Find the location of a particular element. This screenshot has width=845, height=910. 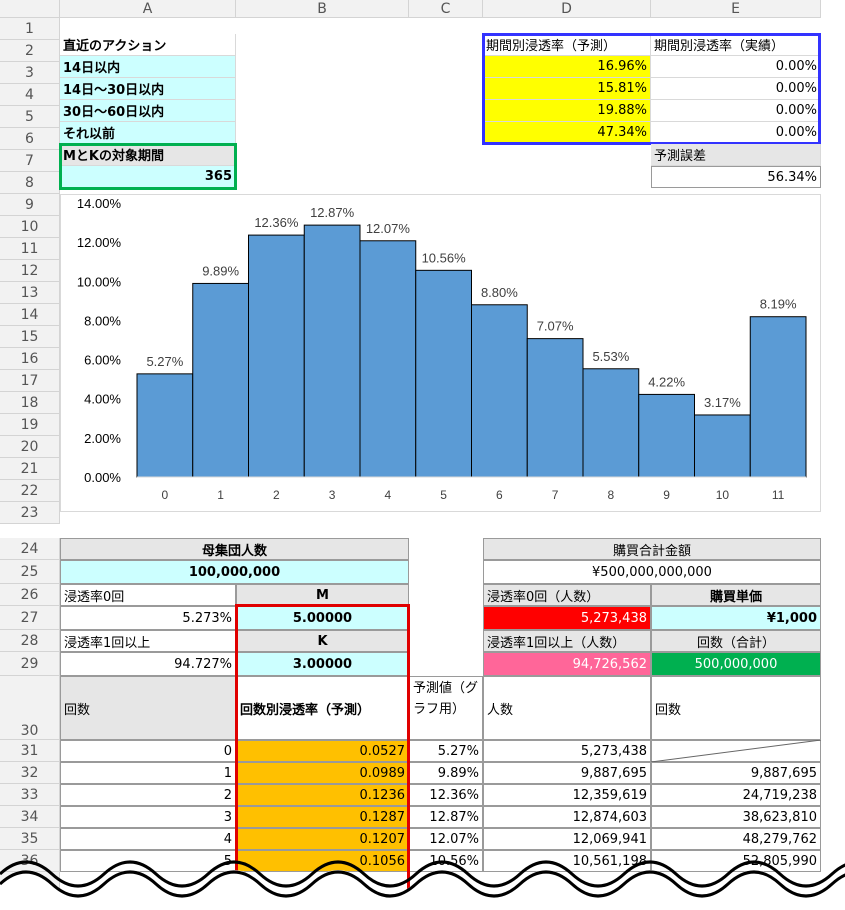

table-header-count: 回数 is located at coordinates (148, 708).